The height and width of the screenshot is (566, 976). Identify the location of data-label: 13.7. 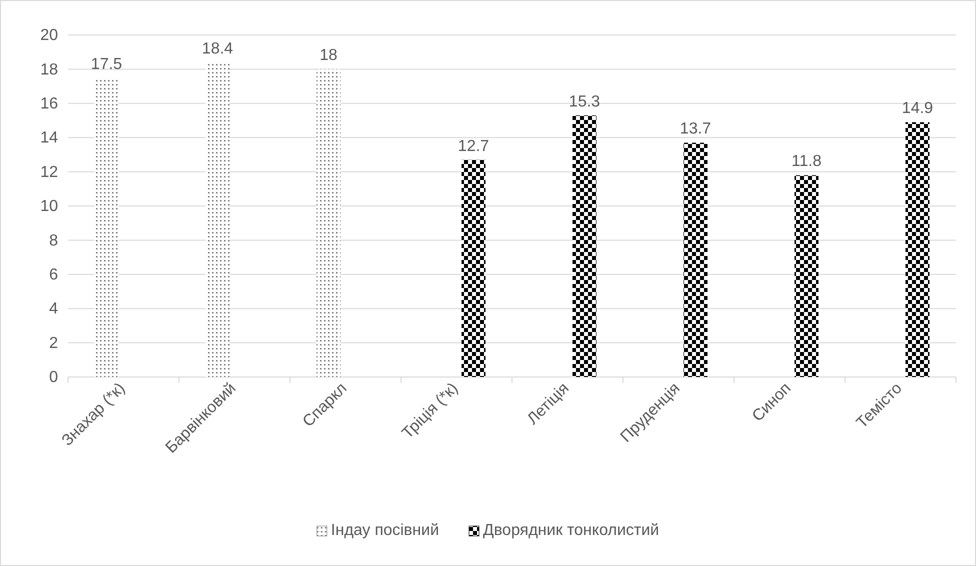
(696, 129).